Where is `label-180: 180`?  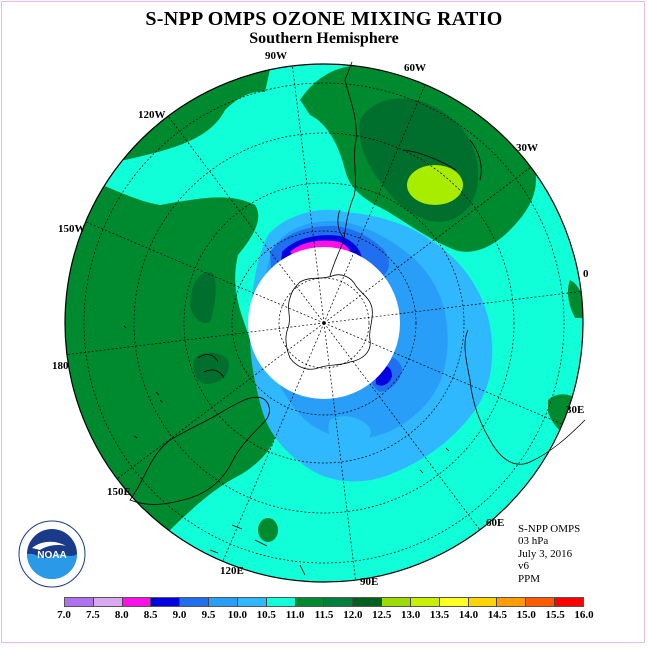
label-180: 180 is located at coordinates (60, 366).